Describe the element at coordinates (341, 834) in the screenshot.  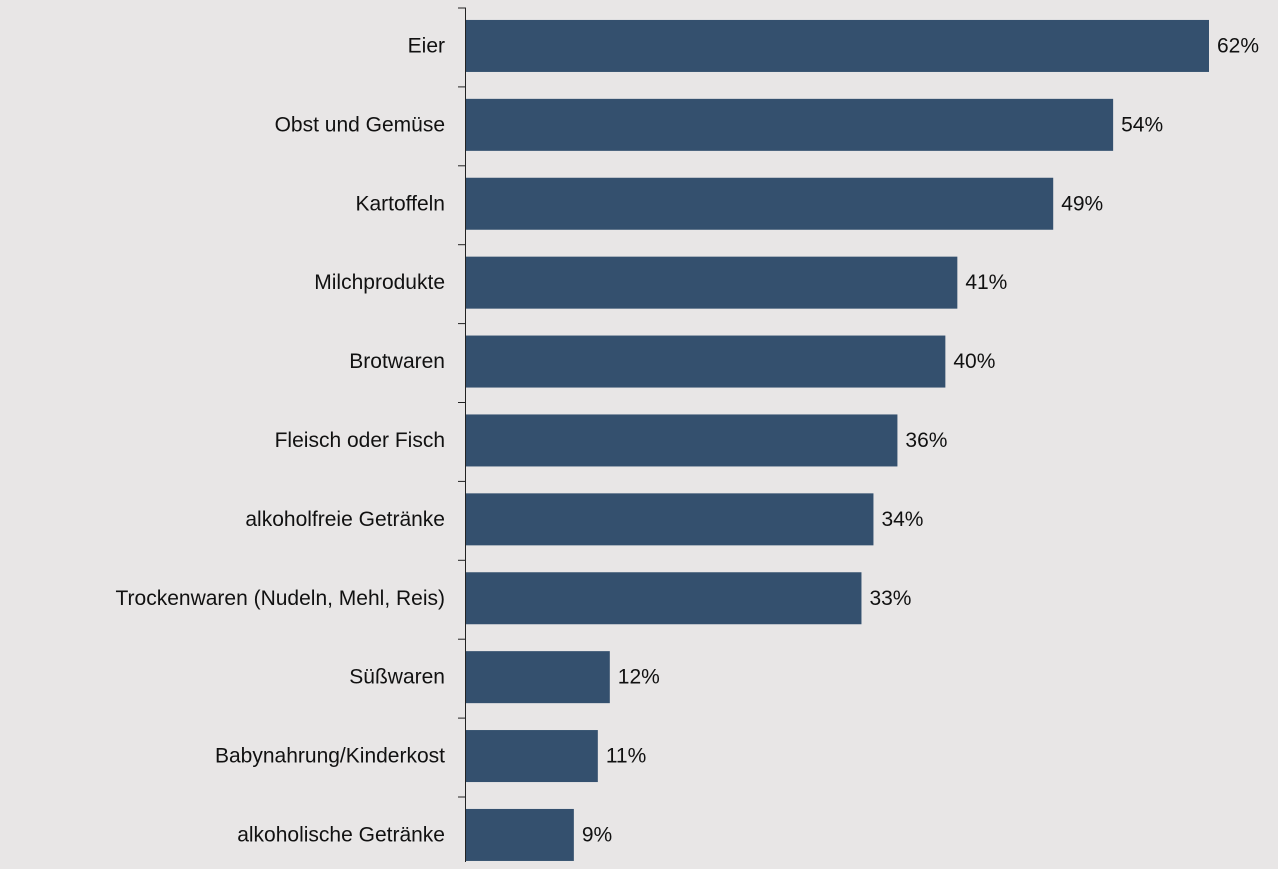
I see `category-label: alkoholische Getränke` at that location.